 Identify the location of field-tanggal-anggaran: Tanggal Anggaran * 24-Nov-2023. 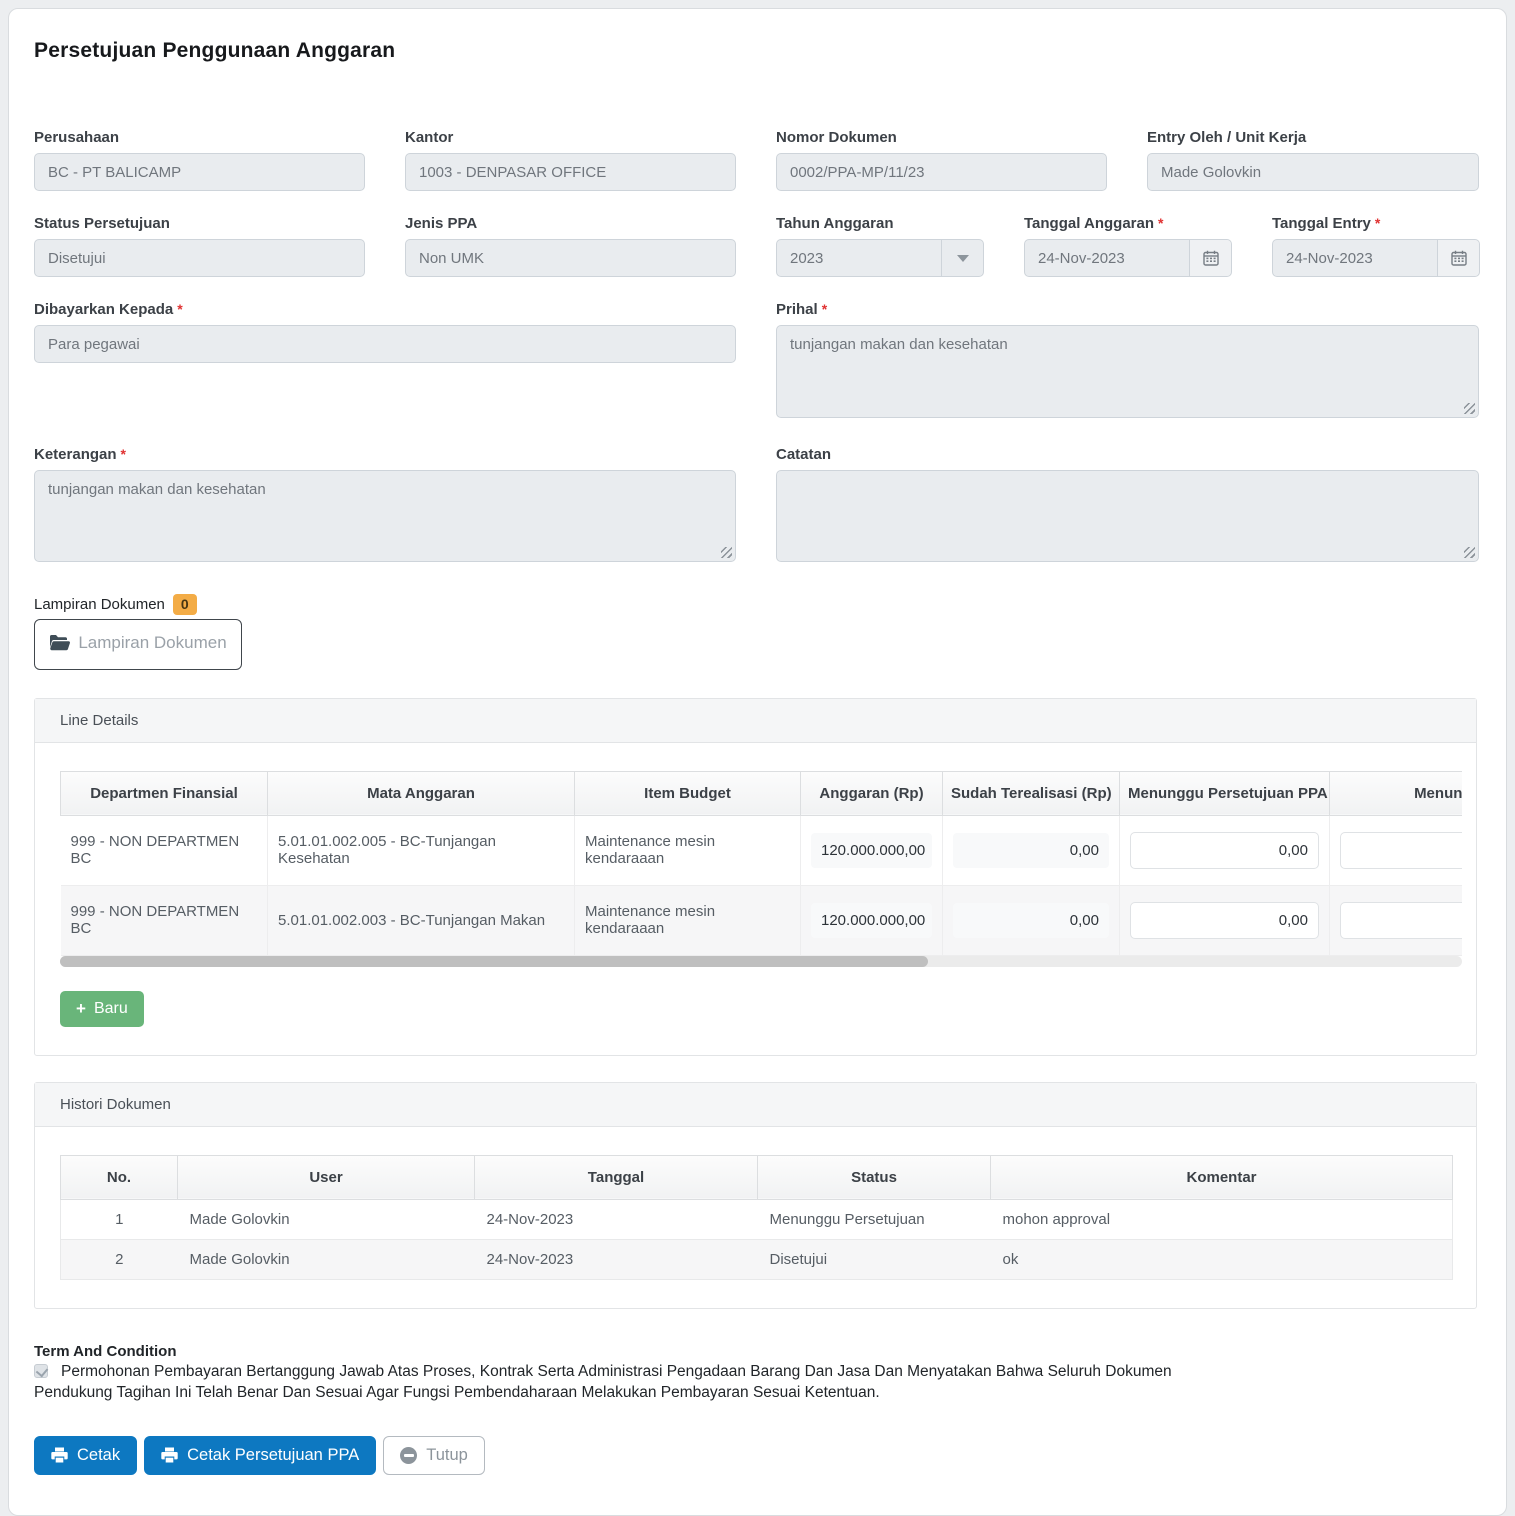
(1128, 246).